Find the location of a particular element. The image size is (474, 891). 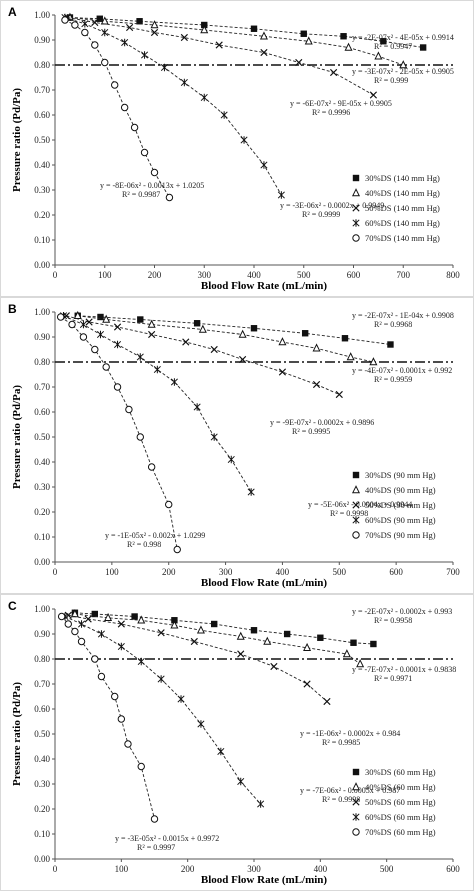

legend-label: 30%DS (90 mm Hg) is located at coordinates (400, 475).